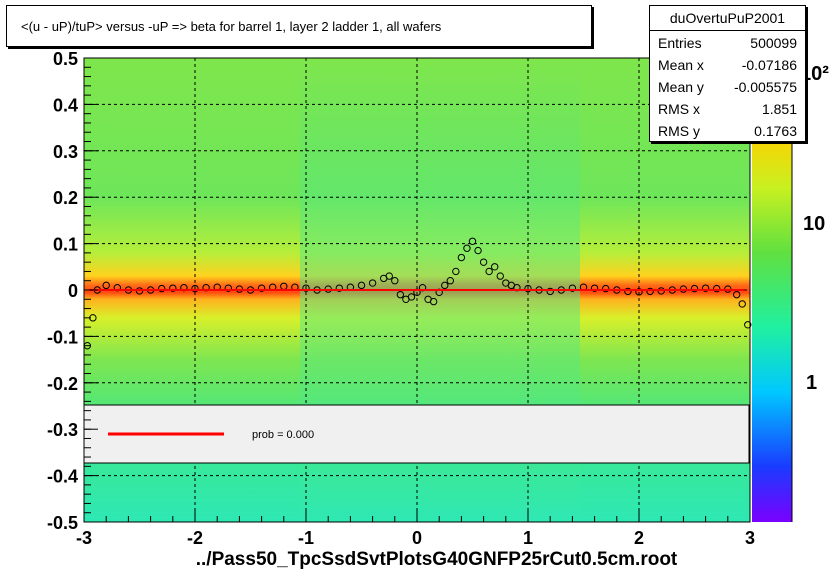 This screenshot has height=579, width=833. What do you see at coordinates (727, 43) in the screenshot?
I see `stats-row-entries: Entries 500099` at bounding box center [727, 43].